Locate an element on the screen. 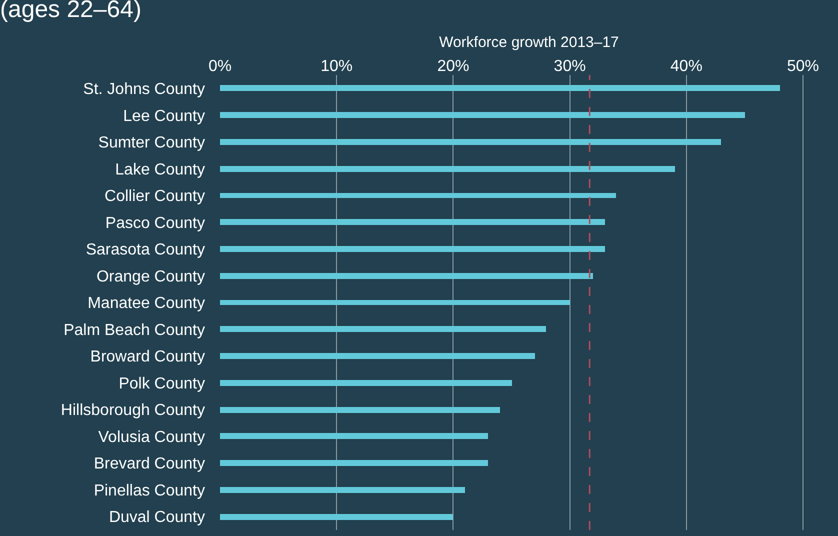  y-tick-label: St. Johns County is located at coordinates (144, 89).